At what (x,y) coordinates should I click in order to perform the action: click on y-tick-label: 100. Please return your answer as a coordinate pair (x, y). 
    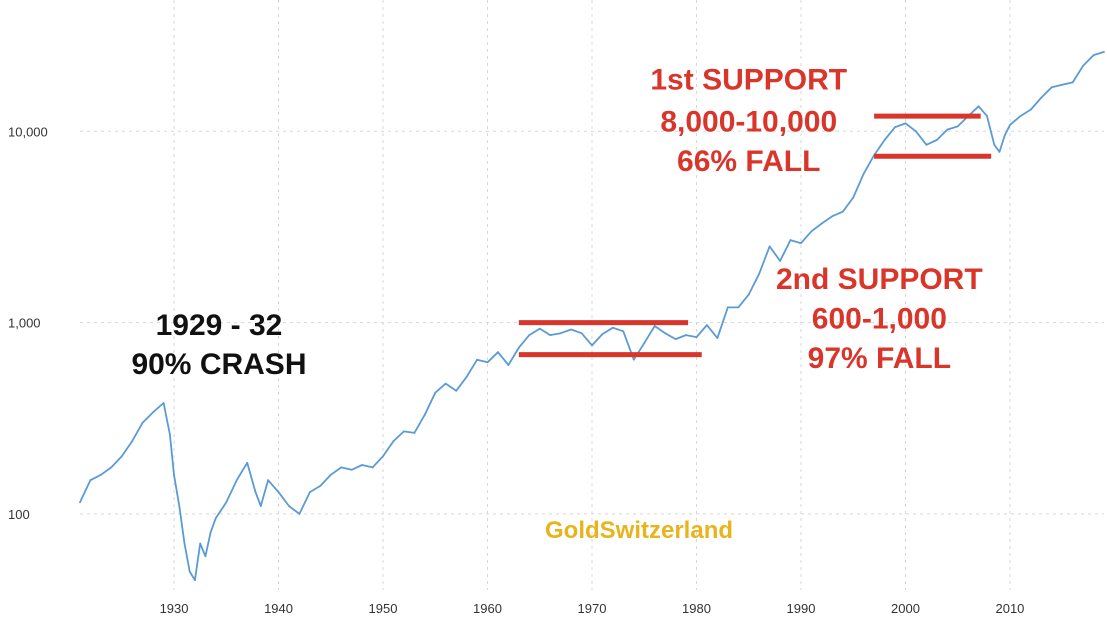
    Looking at the image, I should click on (19, 514).